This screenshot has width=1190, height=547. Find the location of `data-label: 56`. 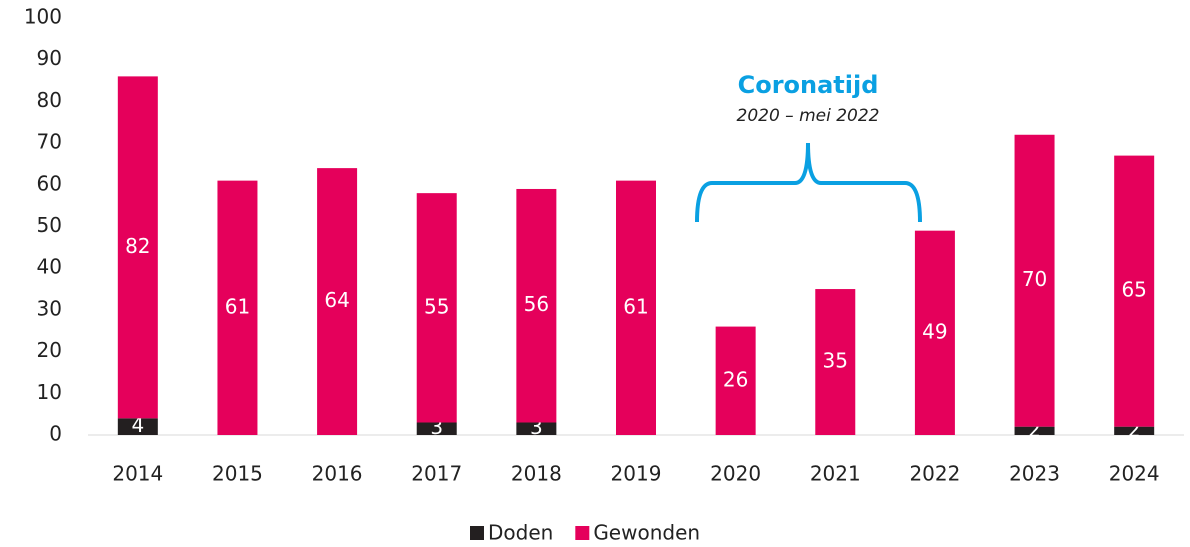

data-label: 56 is located at coordinates (536, 304).